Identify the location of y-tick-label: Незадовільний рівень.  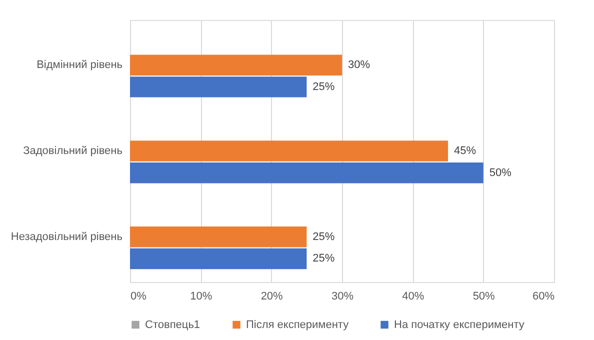
(66, 236).